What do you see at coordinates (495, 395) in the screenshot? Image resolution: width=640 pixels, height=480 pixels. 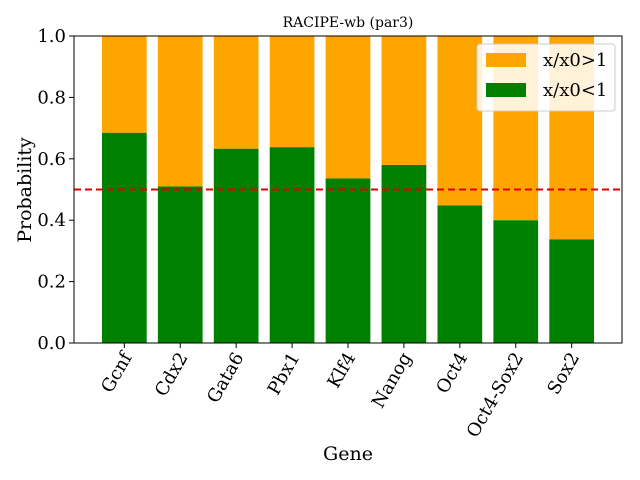 I see `x-tick-label-oct4-sox2: Oct4-Sox2` at bounding box center [495, 395].